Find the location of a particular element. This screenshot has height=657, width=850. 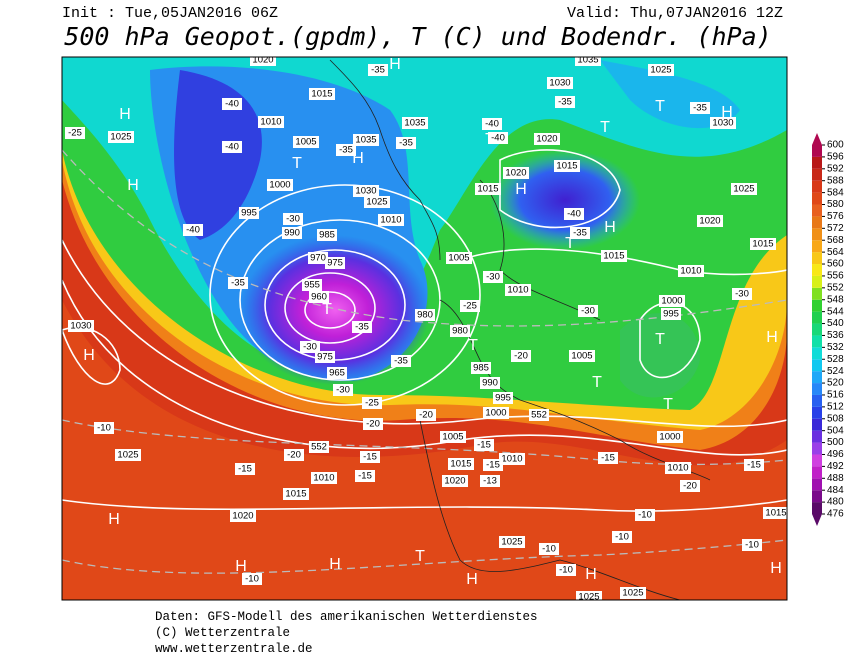

contour-label: 980 is located at coordinates (460, 331).